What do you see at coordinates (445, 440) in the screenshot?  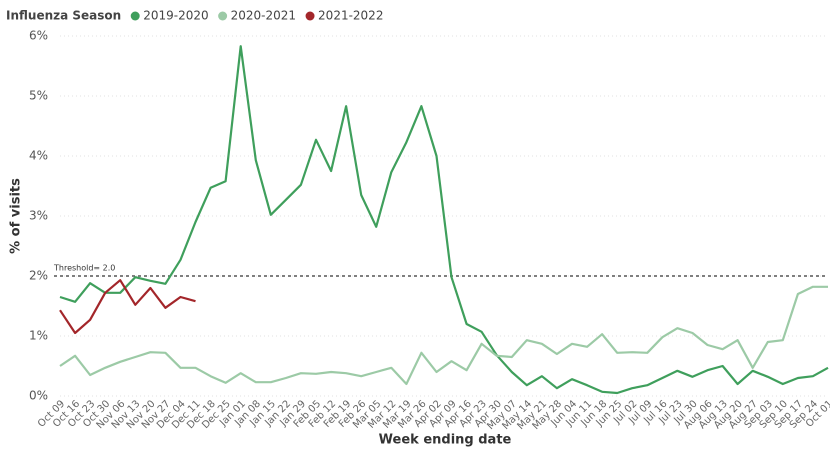 I see `x-axis-title: Week ending date` at bounding box center [445, 440].